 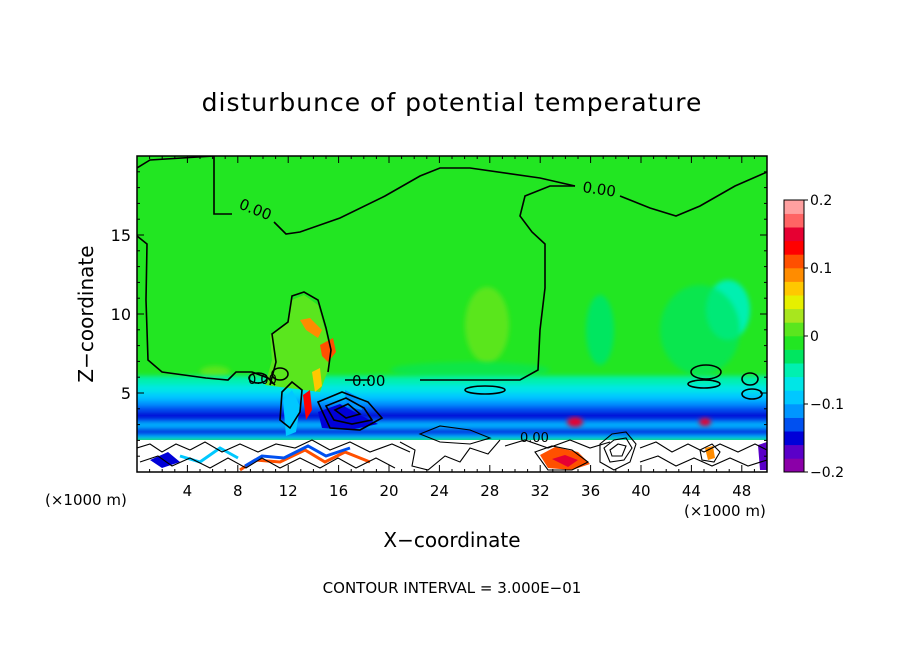 I want to click on x-unit-left: (×1000 m), so click(x=86, y=500).